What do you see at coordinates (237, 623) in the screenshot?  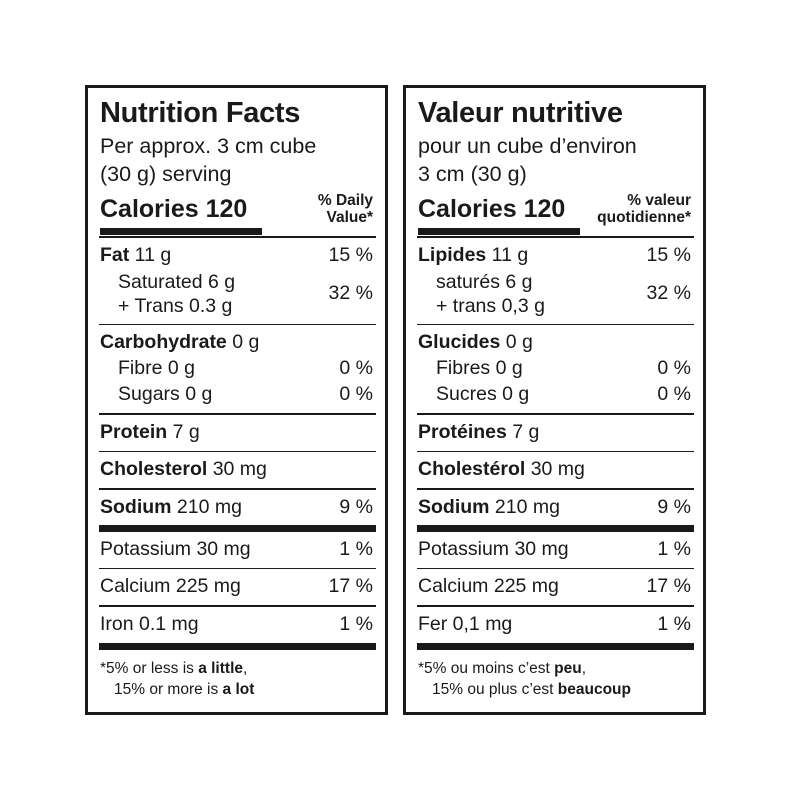 I see `iron-row: Iron 0.1 mg 1 %` at bounding box center [237, 623].